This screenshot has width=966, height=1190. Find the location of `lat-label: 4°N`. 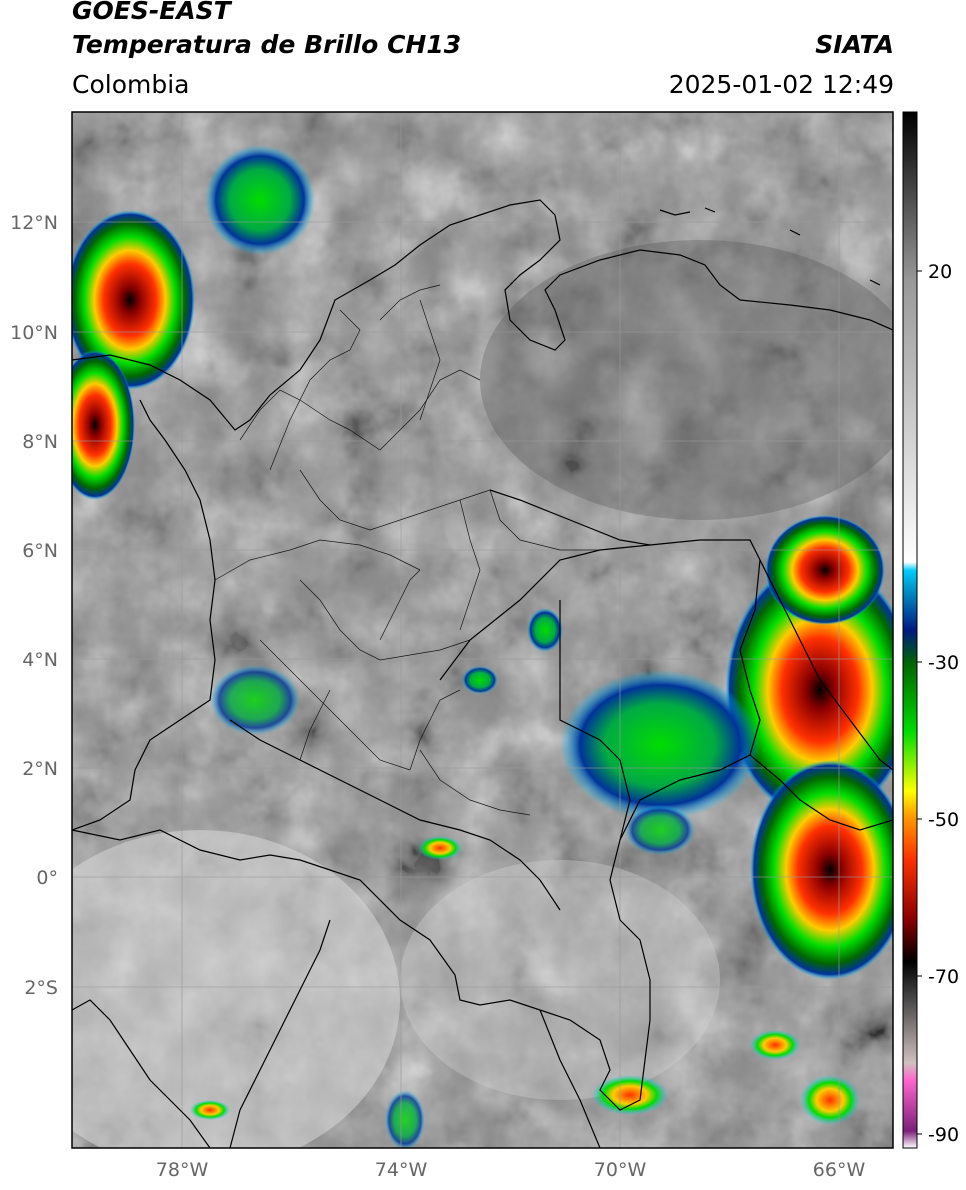

lat-label: 4°N is located at coordinates (40, 660).